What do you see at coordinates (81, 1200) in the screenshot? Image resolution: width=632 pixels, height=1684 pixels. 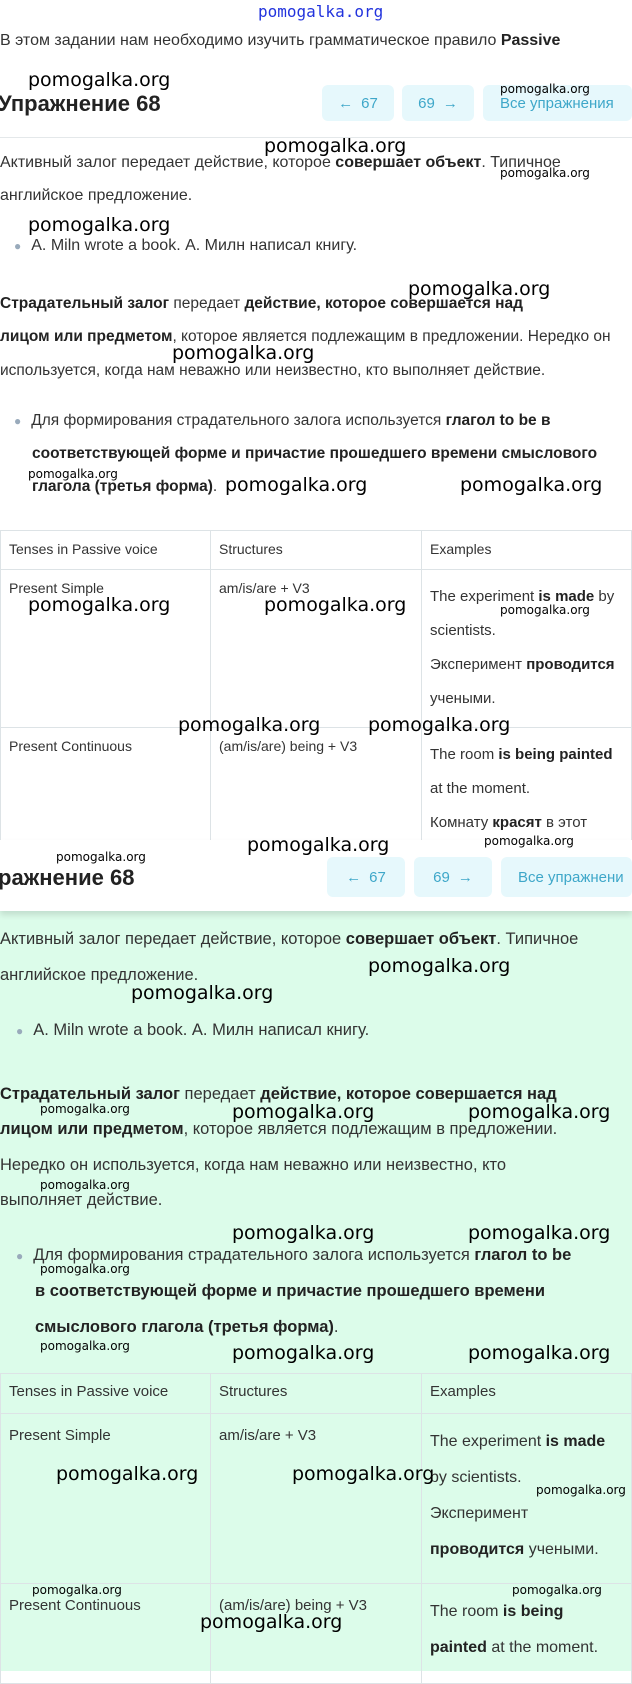 I see `paragraph-passive-4: выполняет действие.` at bounding box center [81, 1200].